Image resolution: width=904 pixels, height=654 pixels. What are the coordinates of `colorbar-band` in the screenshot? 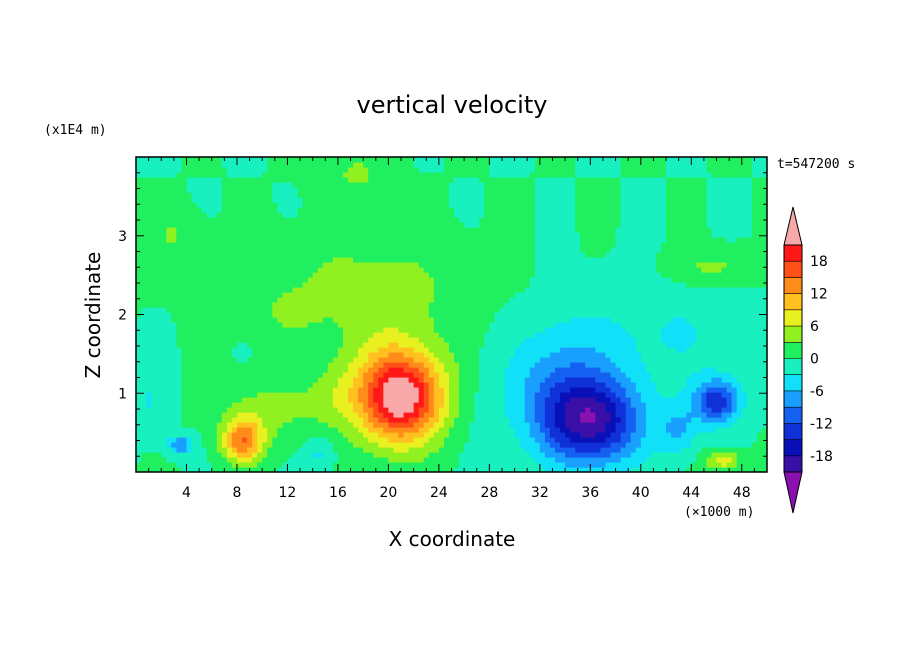 It's located at (793, 302).